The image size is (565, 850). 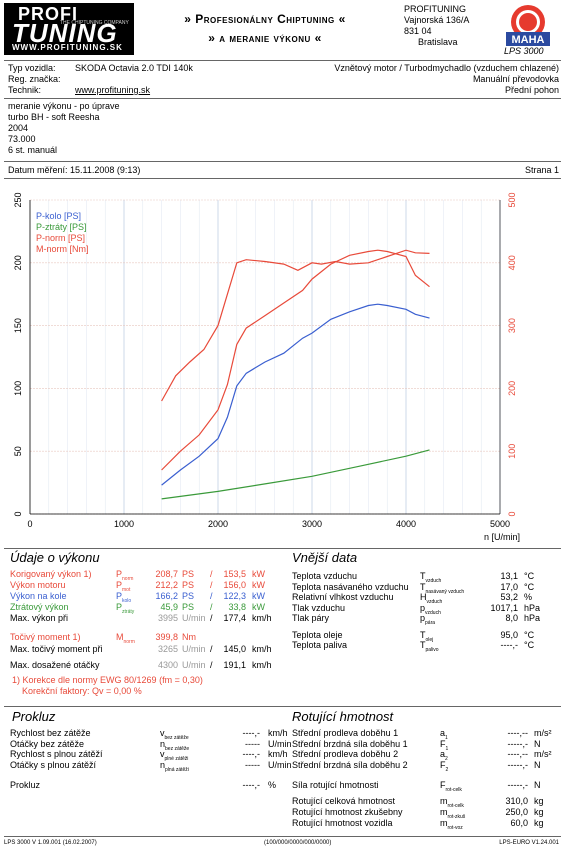 What do you see at coordinates (543, 733) in the screenshot?
I see `rotating-unit: m/s²` at bounding box center [543, 733].